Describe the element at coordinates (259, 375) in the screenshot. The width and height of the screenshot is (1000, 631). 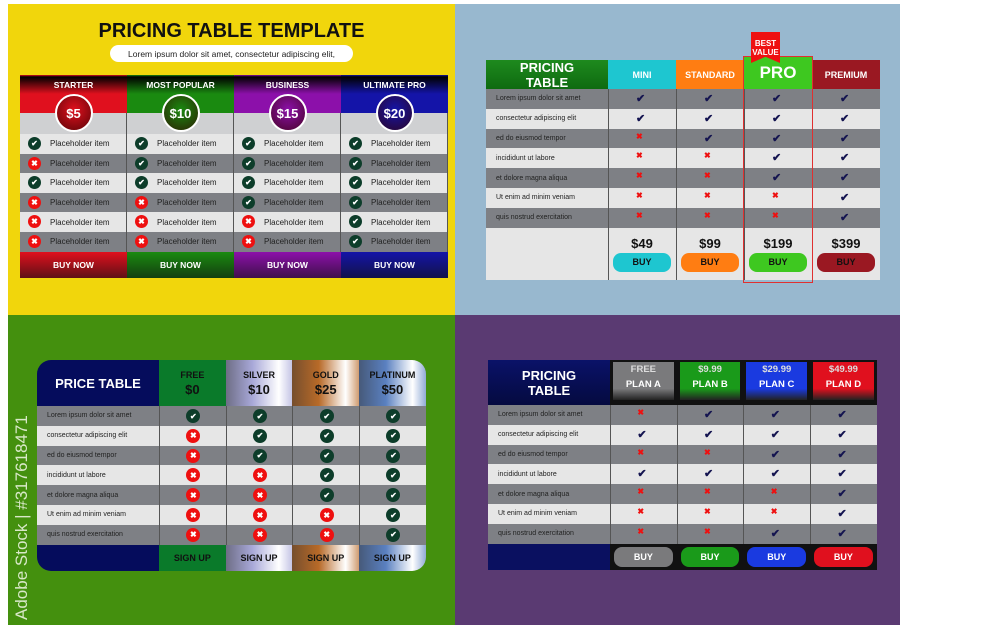
I see `plan-name: SILVER` at that location.